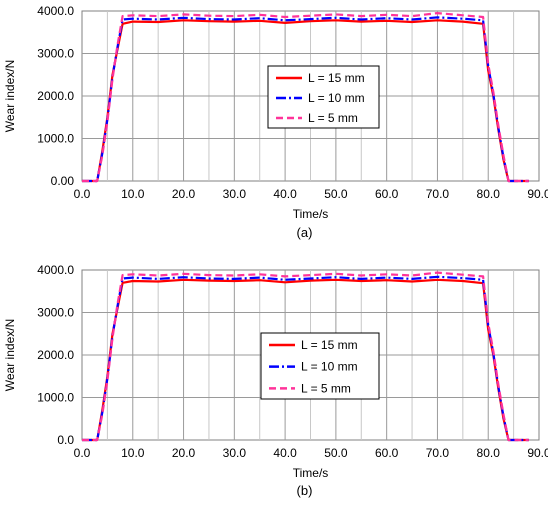  What do you see at coordinates (305, 490) in the screenshot?
I see `figure-caption: (b)` at bounding box center [305, 490].